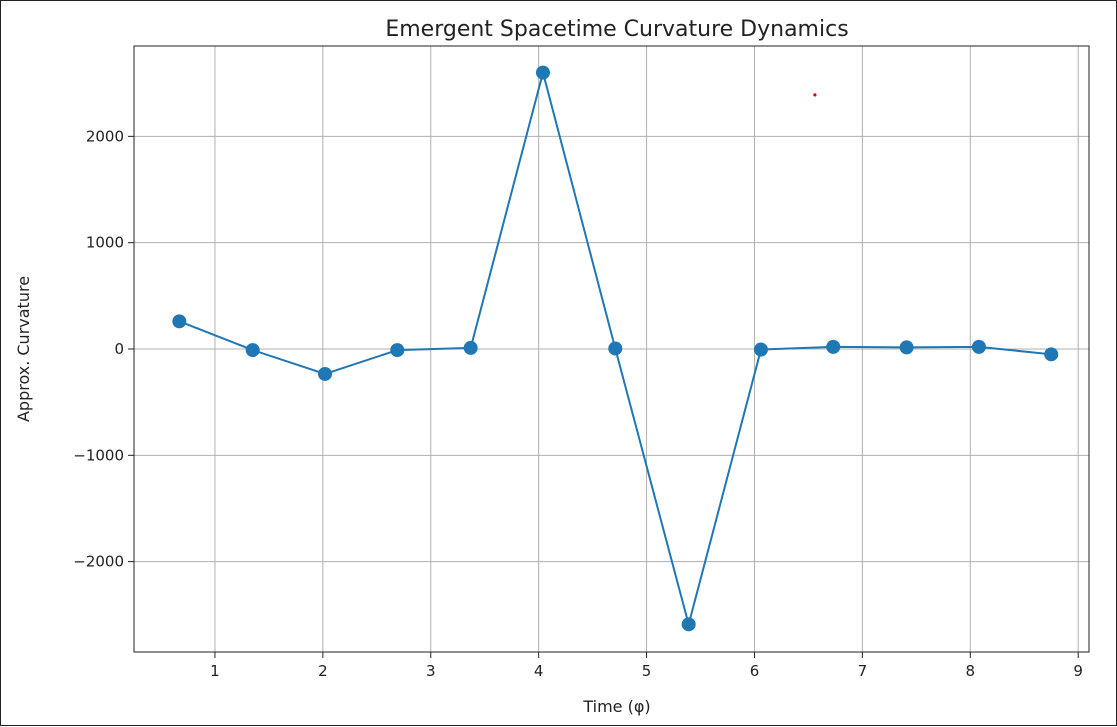 The width and height of the screenshot is (1117, 727). What do you see at coordinates (431, 671) in the screenshot?
I see `x-tick-label: 3` at bounding box center [431, 671].